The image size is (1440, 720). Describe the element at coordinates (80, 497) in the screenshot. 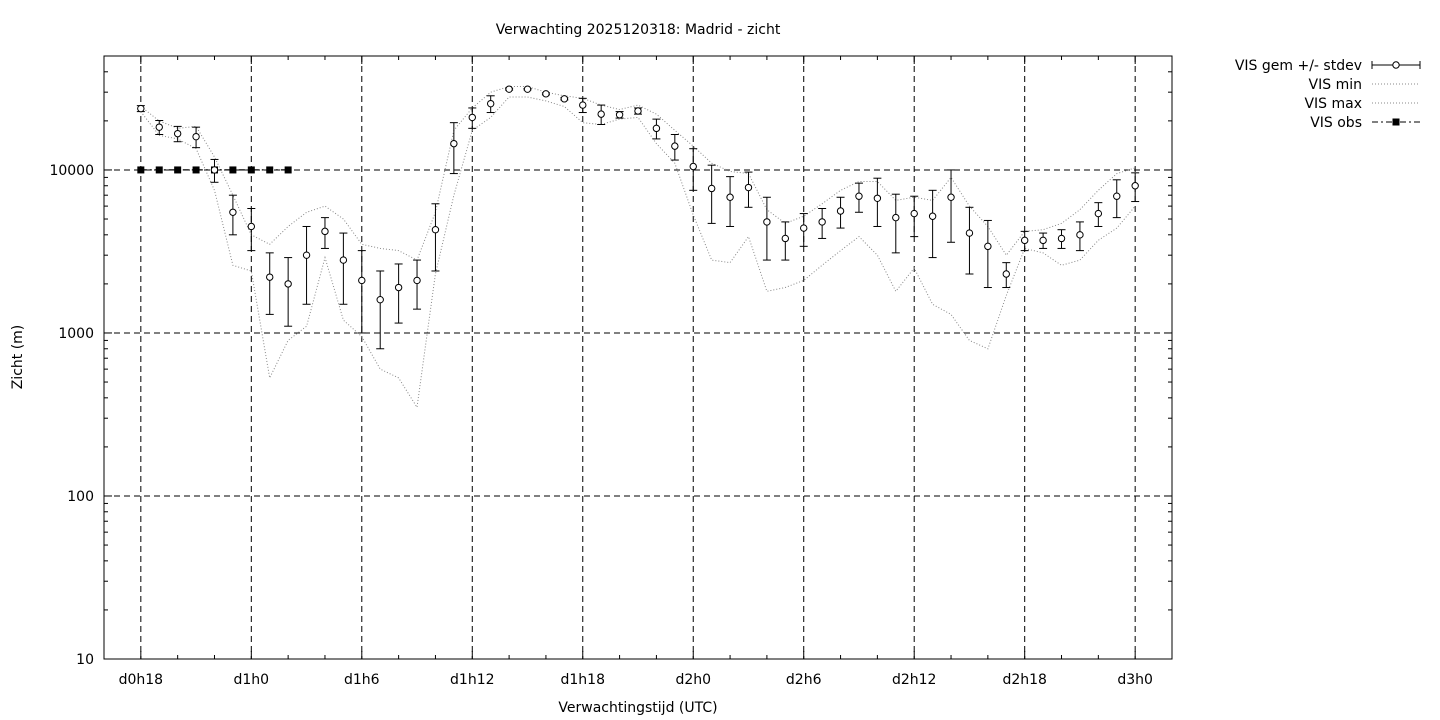

I see `y-tick-label: 100` at that location.